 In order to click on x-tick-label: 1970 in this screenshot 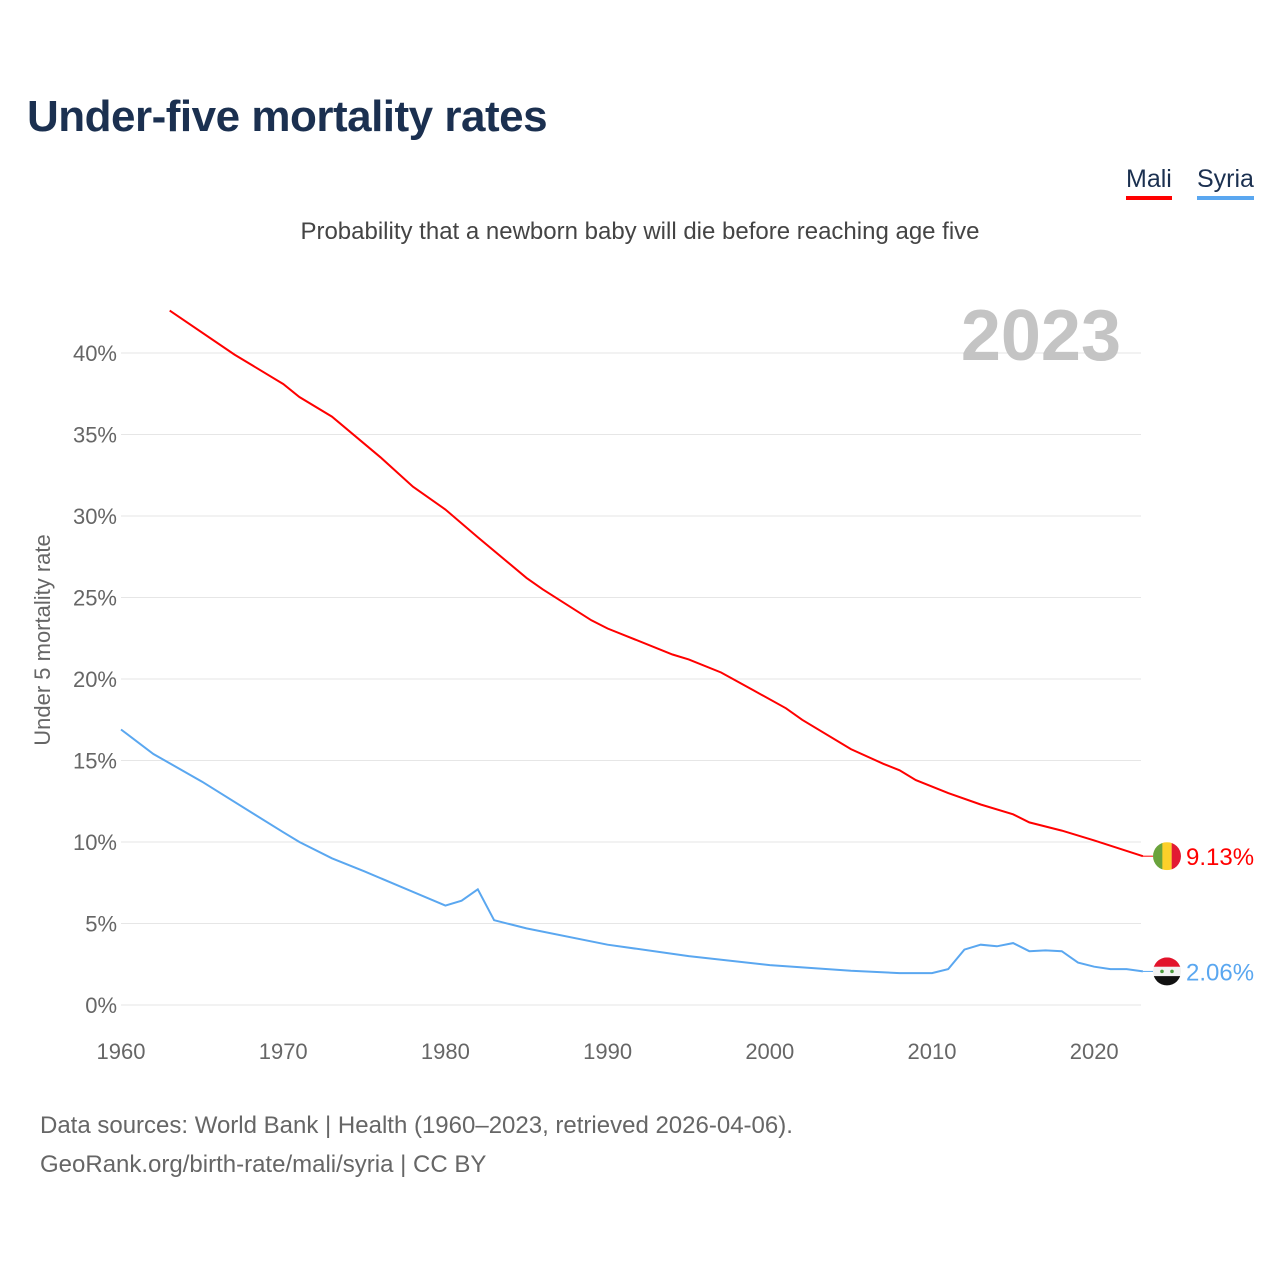, I will do `click(283, 1051)`.